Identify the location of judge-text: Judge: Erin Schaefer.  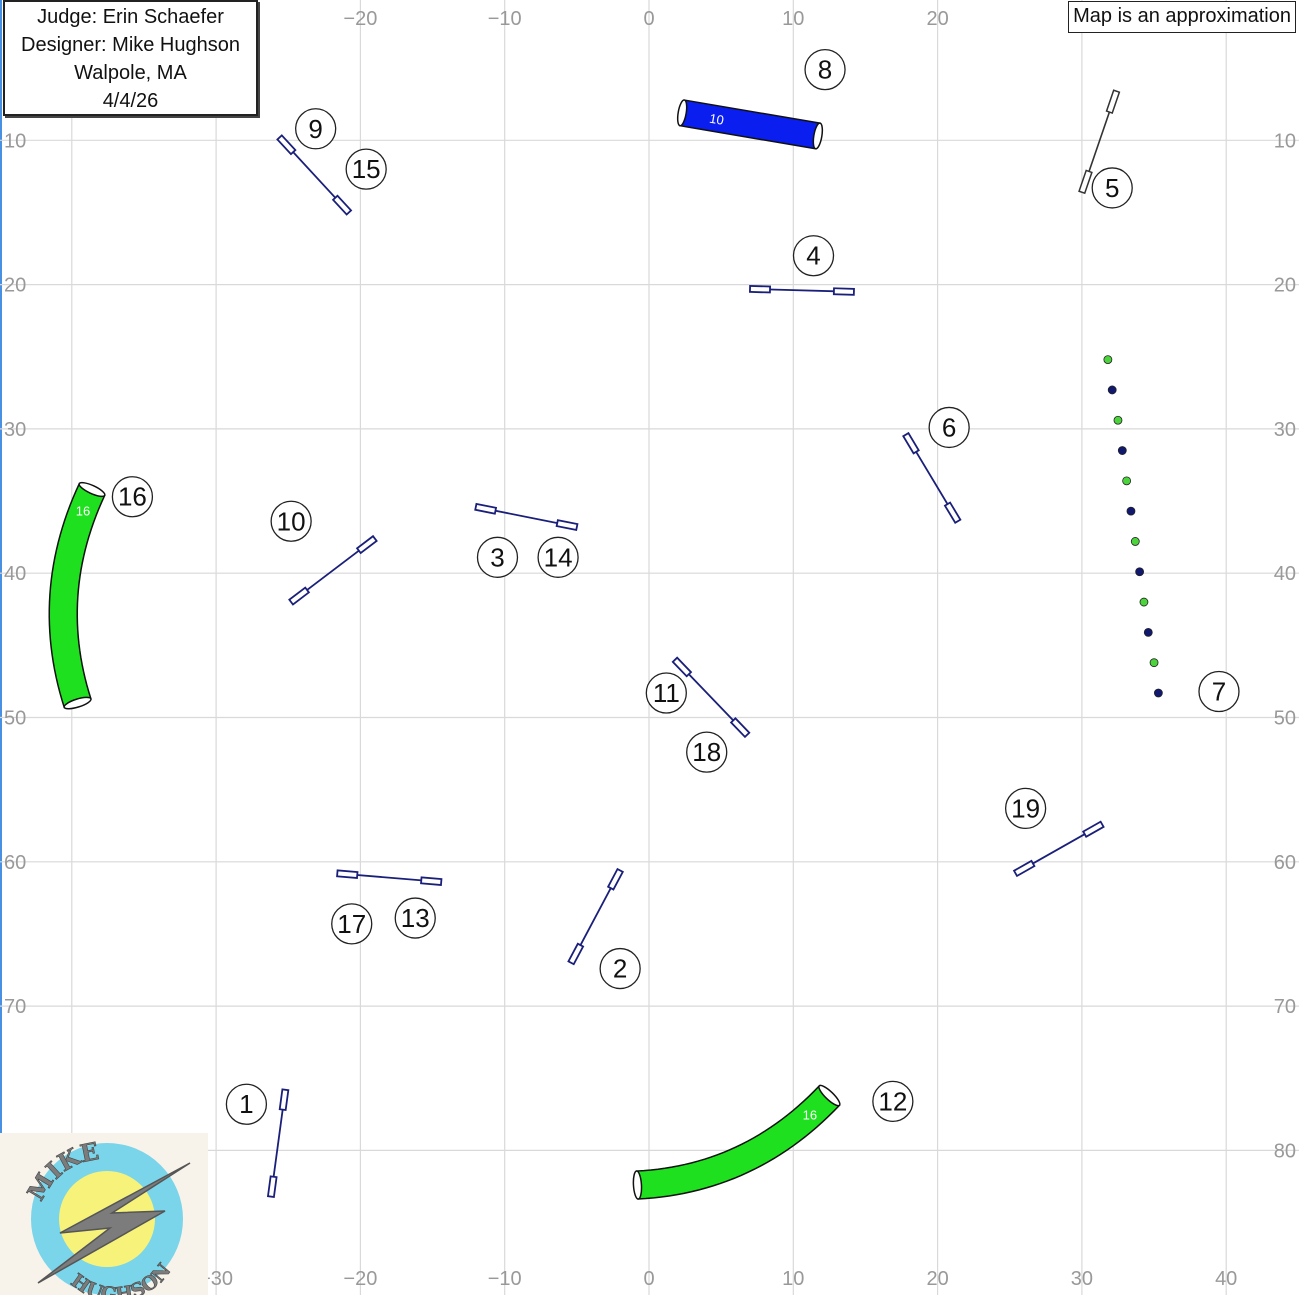
(130, 17).